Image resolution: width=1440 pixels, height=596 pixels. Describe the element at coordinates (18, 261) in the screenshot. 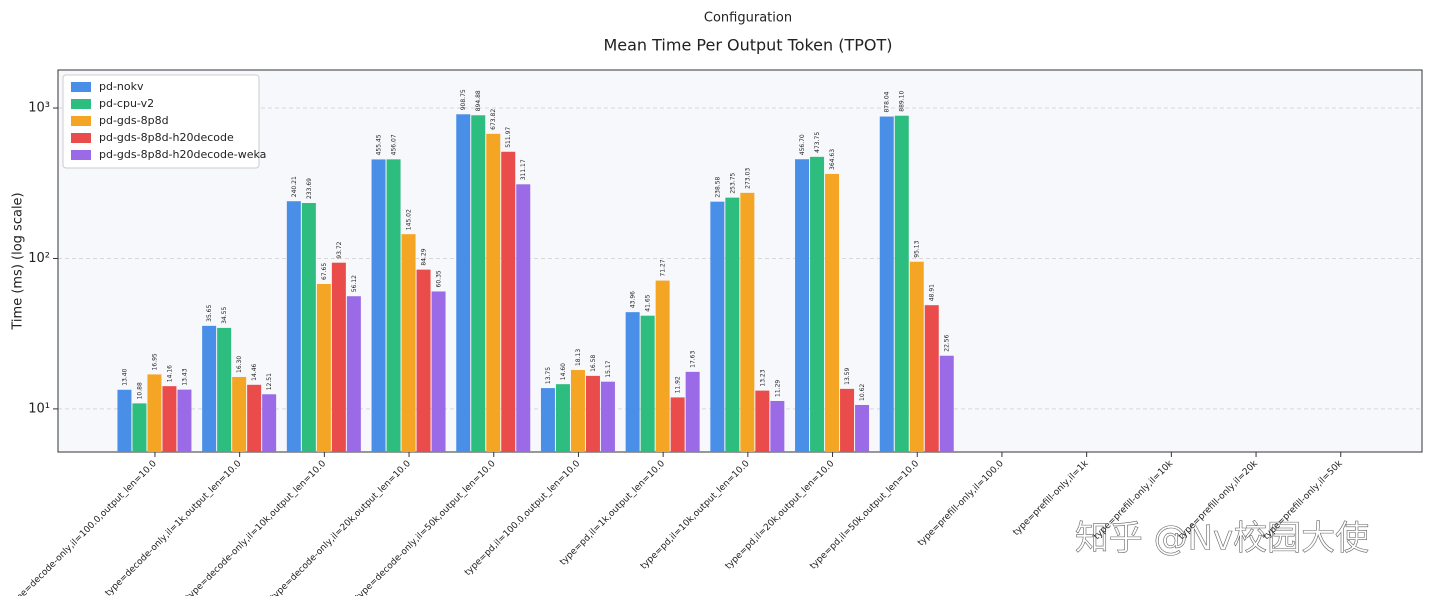

I see `y-axis-label: Time (ms) (log scale)` at that location.